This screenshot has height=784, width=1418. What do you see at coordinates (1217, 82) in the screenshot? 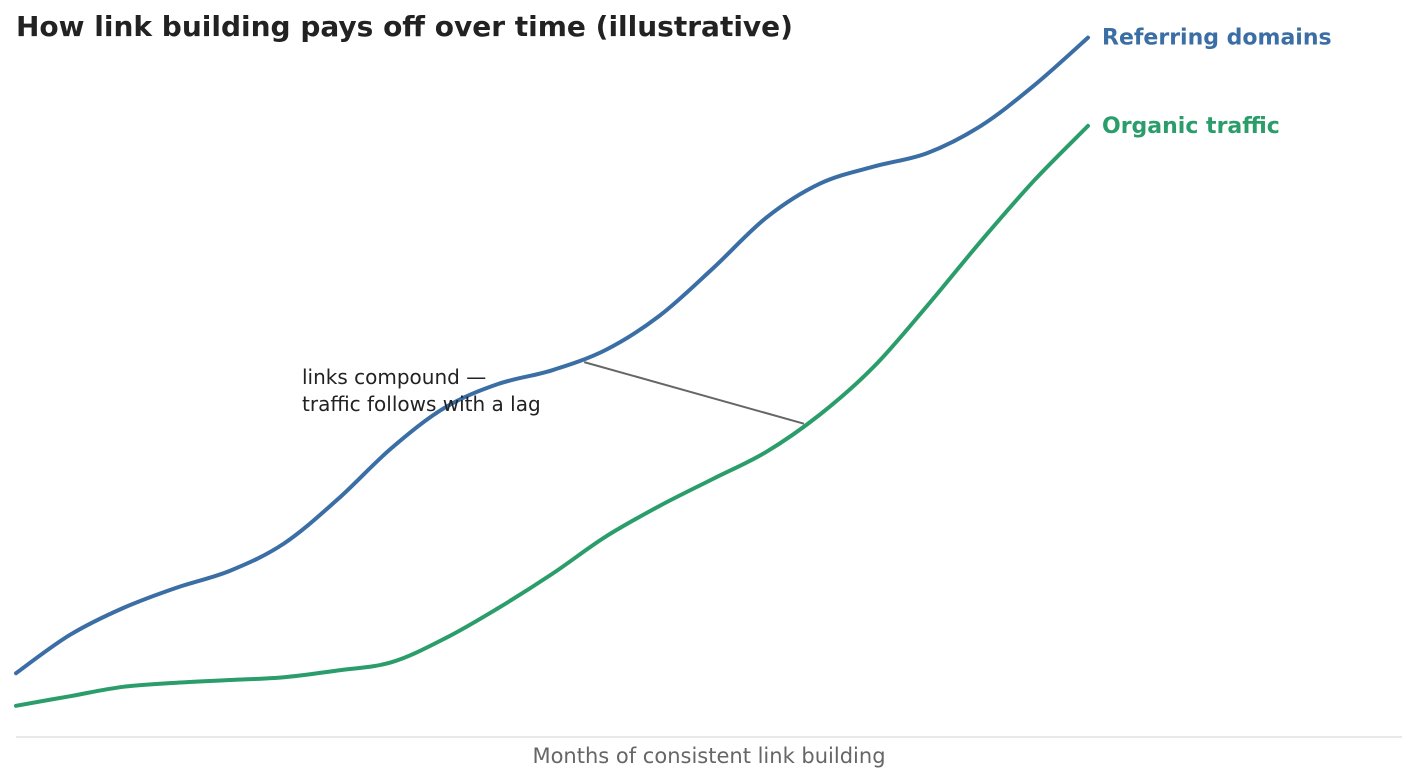
I see `series-labels: Referring domains Organic traffic` at bounding box center [1217, 82].